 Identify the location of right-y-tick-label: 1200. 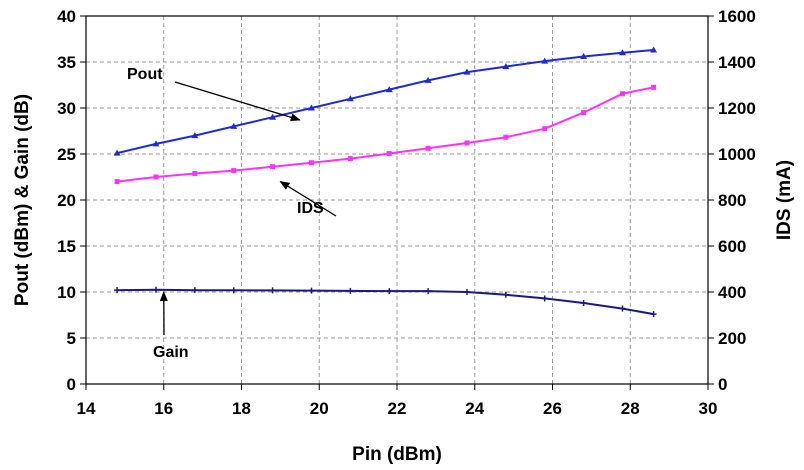
(737, 108).